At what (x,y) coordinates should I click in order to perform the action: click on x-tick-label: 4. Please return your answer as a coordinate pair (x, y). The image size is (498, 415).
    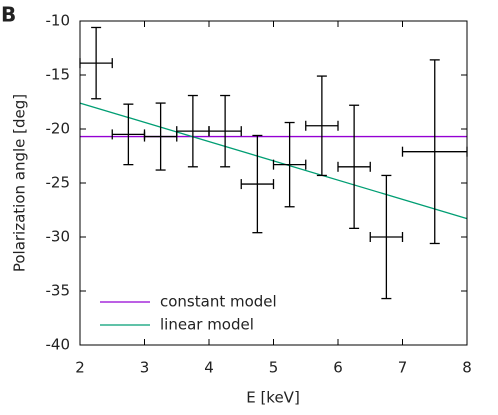
    Looking at the image, I should click on (209, 368).